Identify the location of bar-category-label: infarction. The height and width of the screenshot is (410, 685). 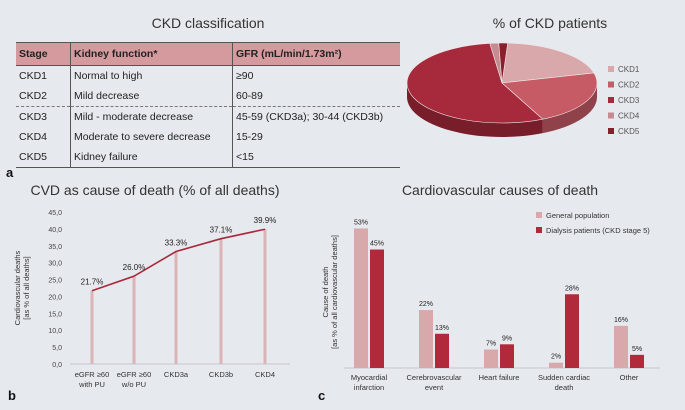
(369, 387).